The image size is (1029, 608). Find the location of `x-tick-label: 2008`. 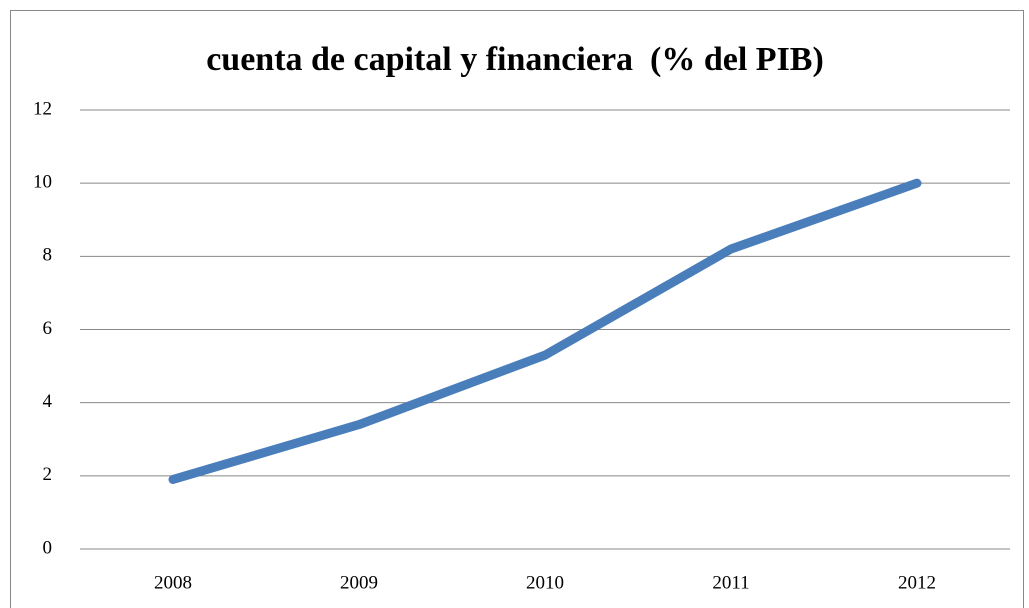

x-tick-label: 2008 is located at coordinates (173, 582).